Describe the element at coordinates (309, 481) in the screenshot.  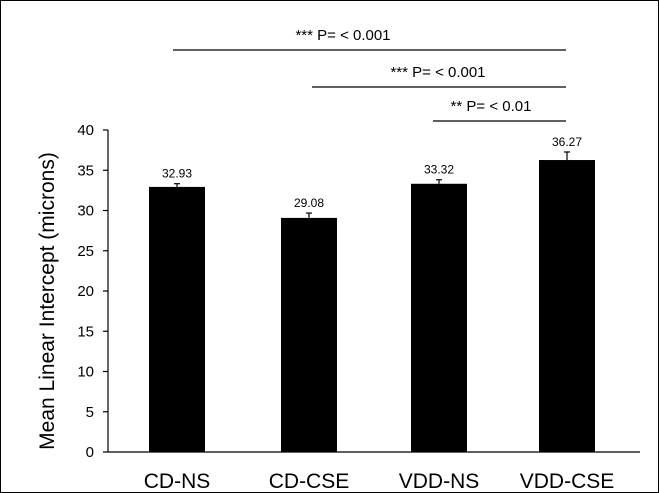
I see `category-label: CD-CSE` at that location.